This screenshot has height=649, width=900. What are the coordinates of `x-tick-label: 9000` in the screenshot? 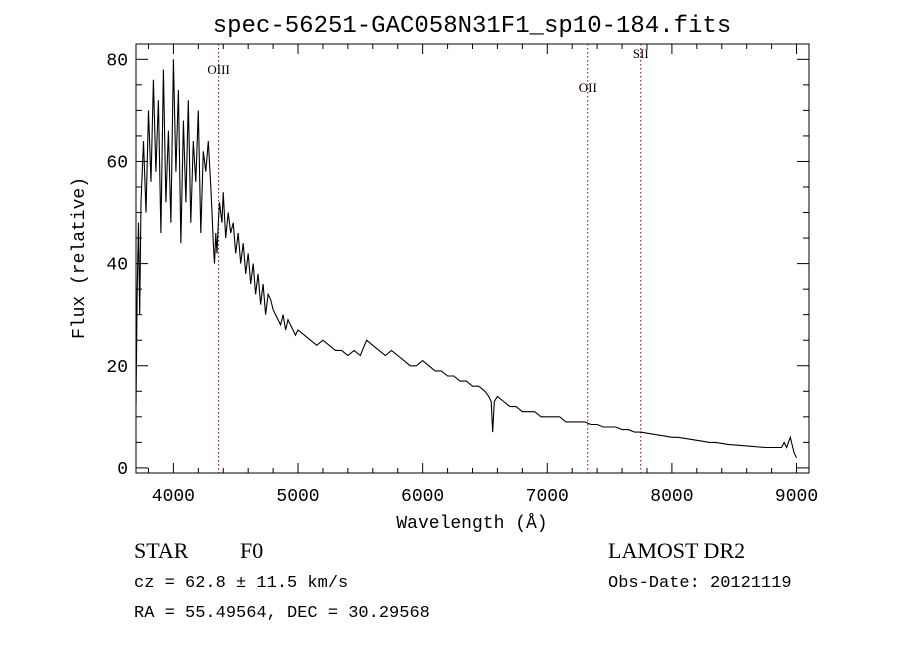 It's located at (796, 497).